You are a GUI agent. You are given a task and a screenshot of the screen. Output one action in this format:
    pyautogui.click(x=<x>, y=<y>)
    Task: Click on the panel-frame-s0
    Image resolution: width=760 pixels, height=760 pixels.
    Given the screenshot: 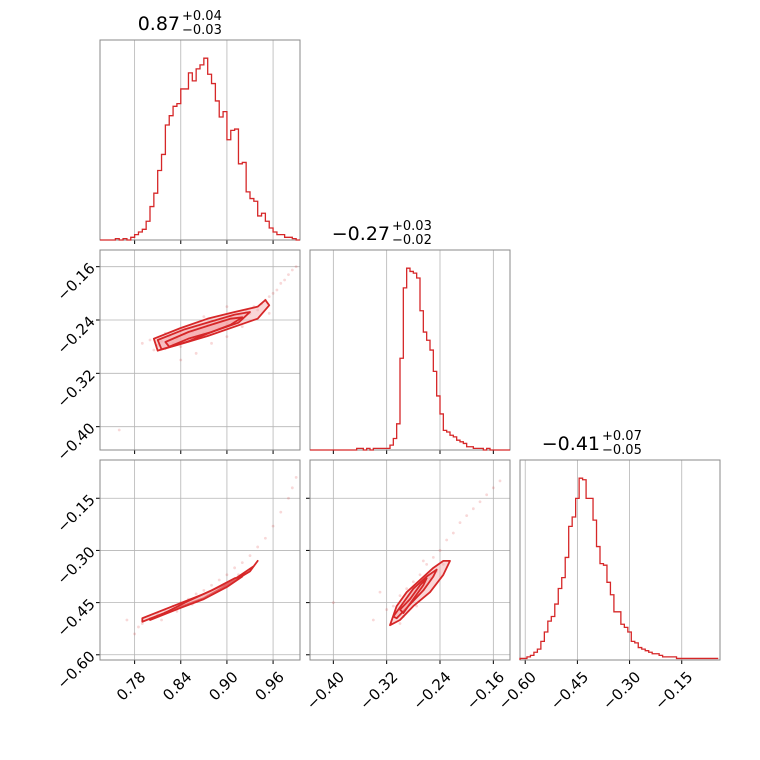 What is the action you would take?
    pyautogui.click(x=200, y=350)
    